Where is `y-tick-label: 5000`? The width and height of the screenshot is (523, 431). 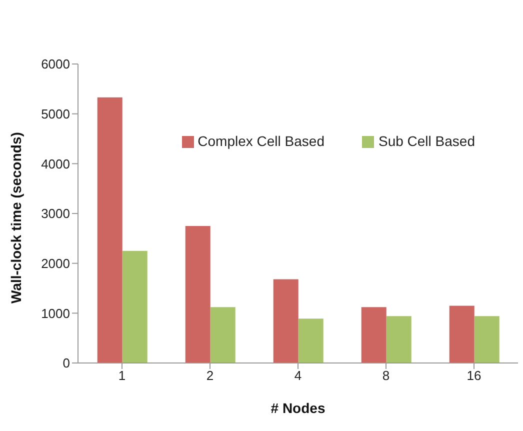 y-tick-label: 5000 is located at coordinates (55, 114).